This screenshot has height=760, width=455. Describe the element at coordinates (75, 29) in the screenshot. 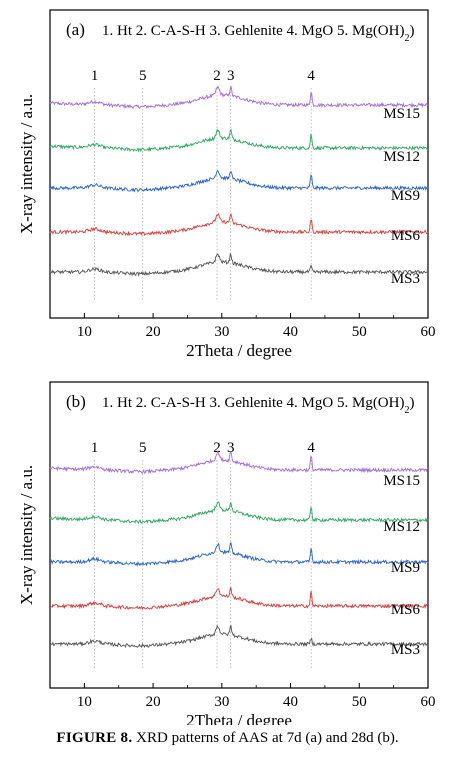

I see `panel-label: (a)` at that location.